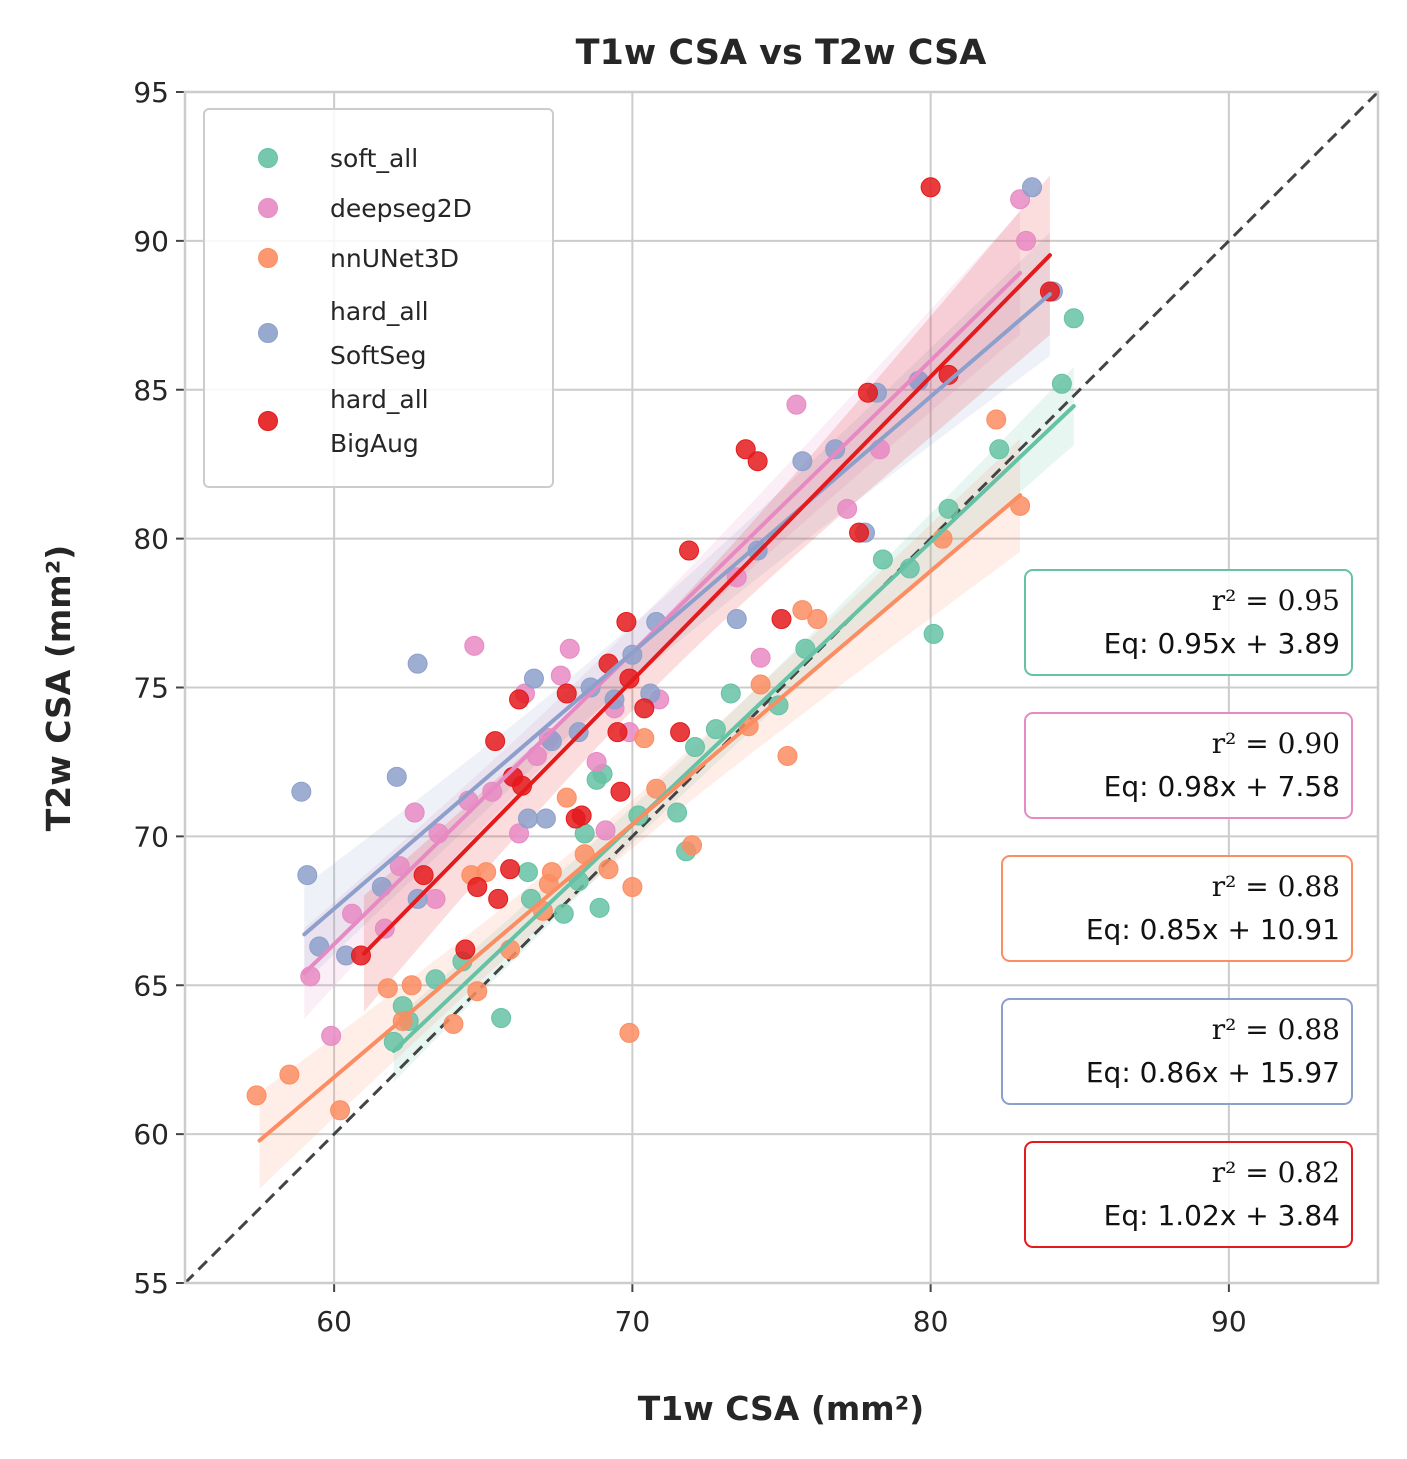  Describe the element at coordinates (151, 985) in the screenshot. I see `y-tick-label: 65` at that location.